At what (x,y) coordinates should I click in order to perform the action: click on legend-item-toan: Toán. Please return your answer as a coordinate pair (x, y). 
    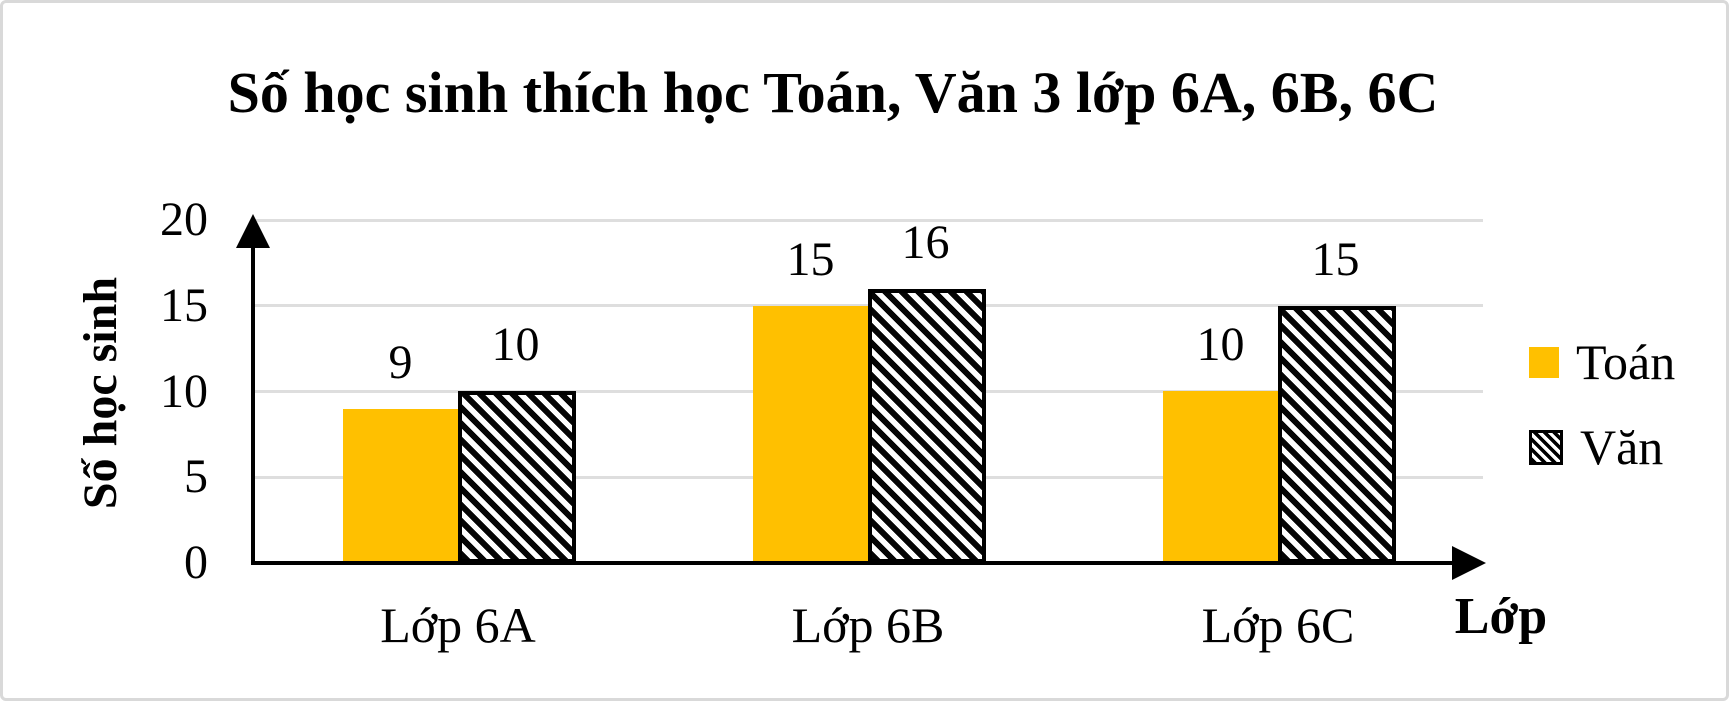
    Looking at the image, I should click on (1602, 362).